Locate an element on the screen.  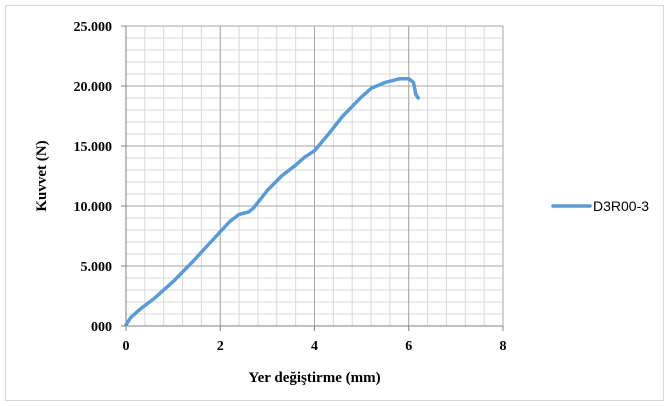
y-tick-label: 5.000 is located at coordinates (97, 267).